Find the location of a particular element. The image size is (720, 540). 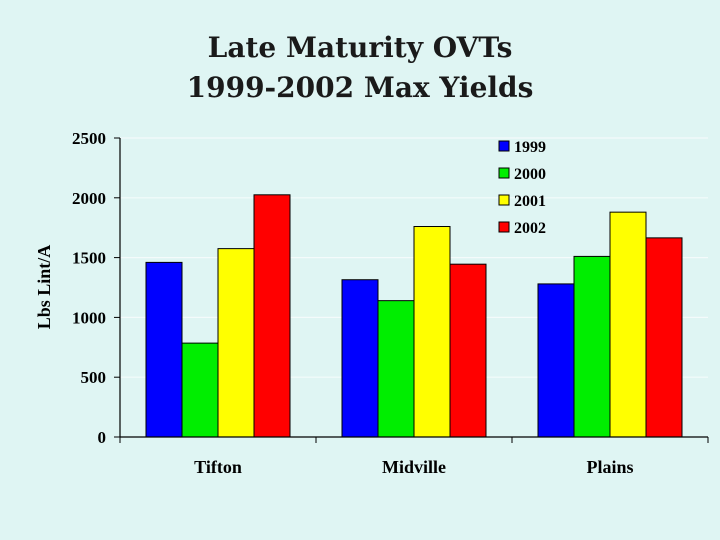

slide-title-line-1: Late Maturity OVTs is located at coordinates (360, 47).